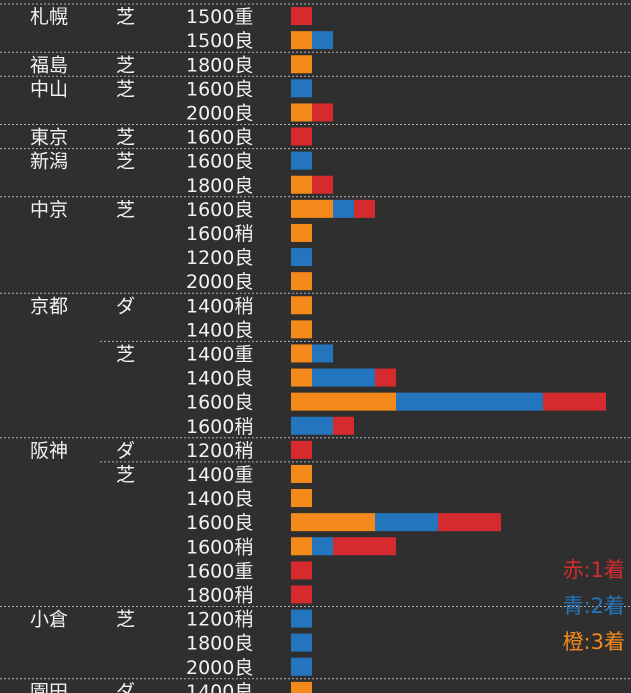  What do you see at coordinates (49, 89) in the screenshot?
I see `venue-label: 中山` at bounding box center [49, 89].